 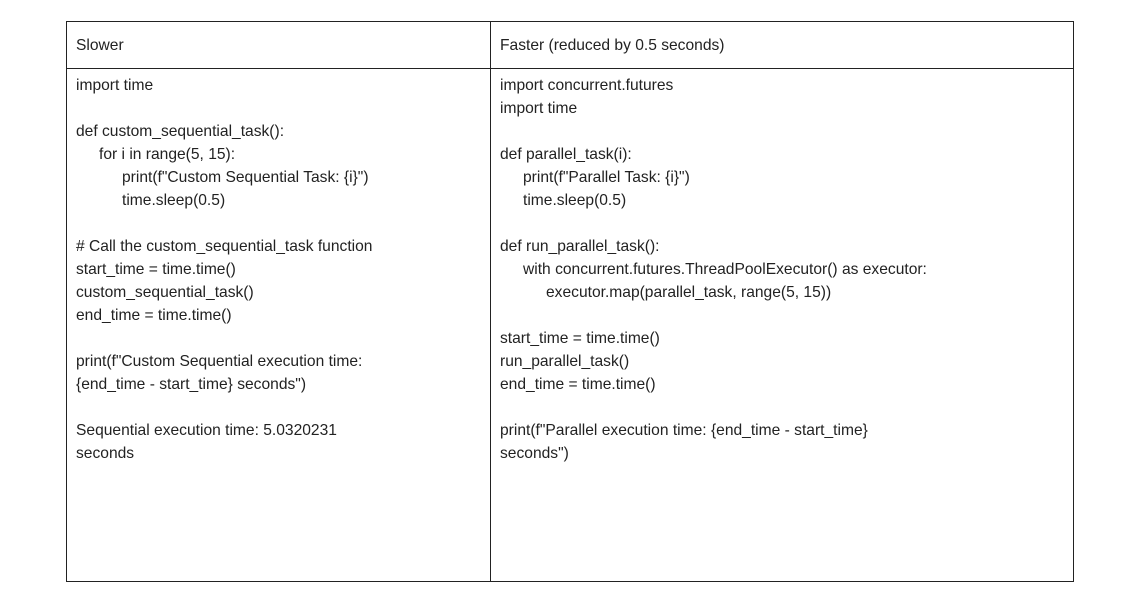 What do you see at coordinates (167, 154) in the screenshot?
I see `code-line: for i in range(5, 15):` at bounding box center [167, 154].